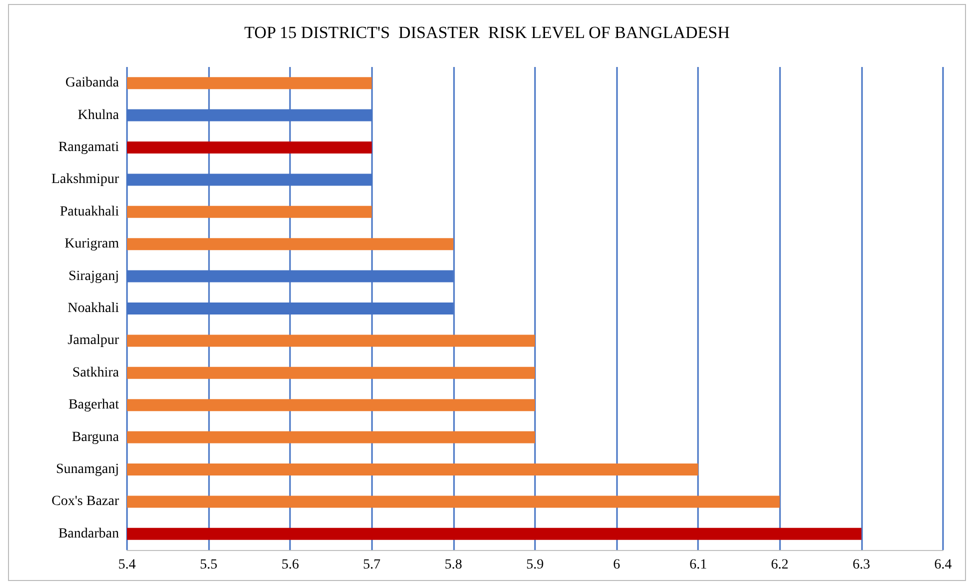 The height and width of the screenshot is (585, 974). What do you see at coordinates (94, 340) in the screenshot?
I see `y-tick-label: Jamalpur` at bounding box center [94, 340].